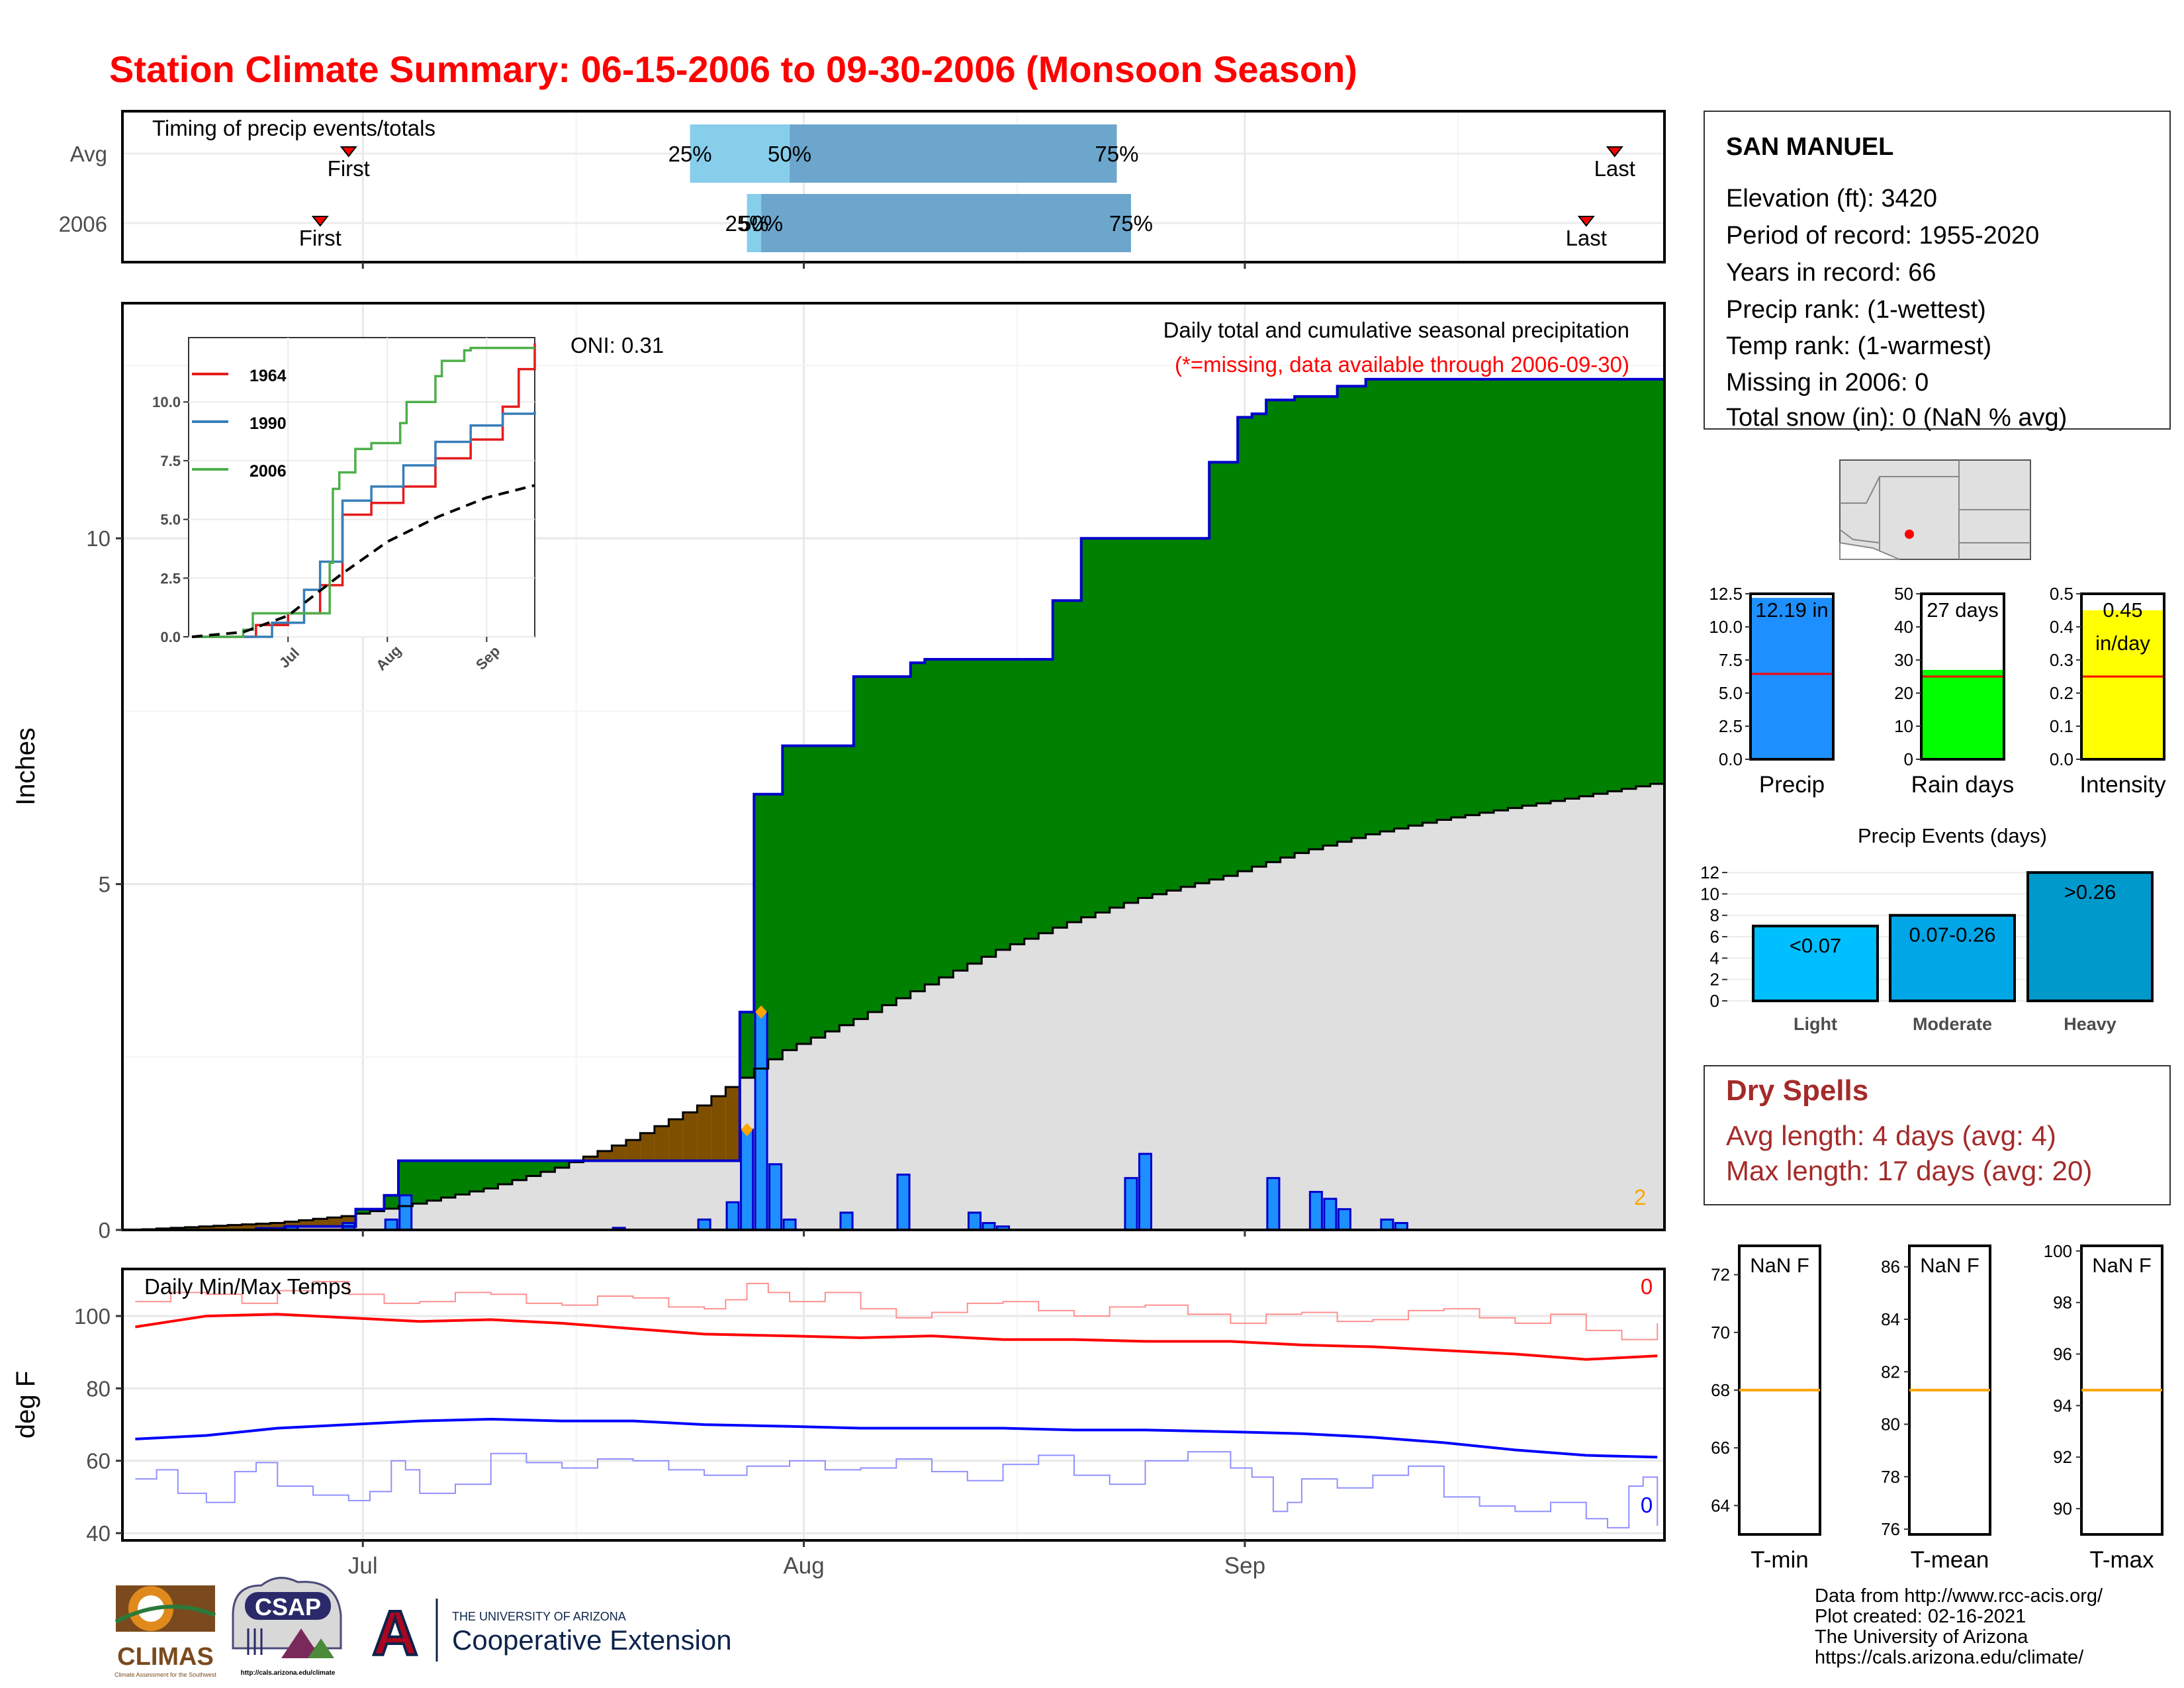 This screenshot has width=2184, height=1688. Describe the element at coordinates (1809, 147) in the screenshot. I see `station-name: SAN MANUEL` at that location.